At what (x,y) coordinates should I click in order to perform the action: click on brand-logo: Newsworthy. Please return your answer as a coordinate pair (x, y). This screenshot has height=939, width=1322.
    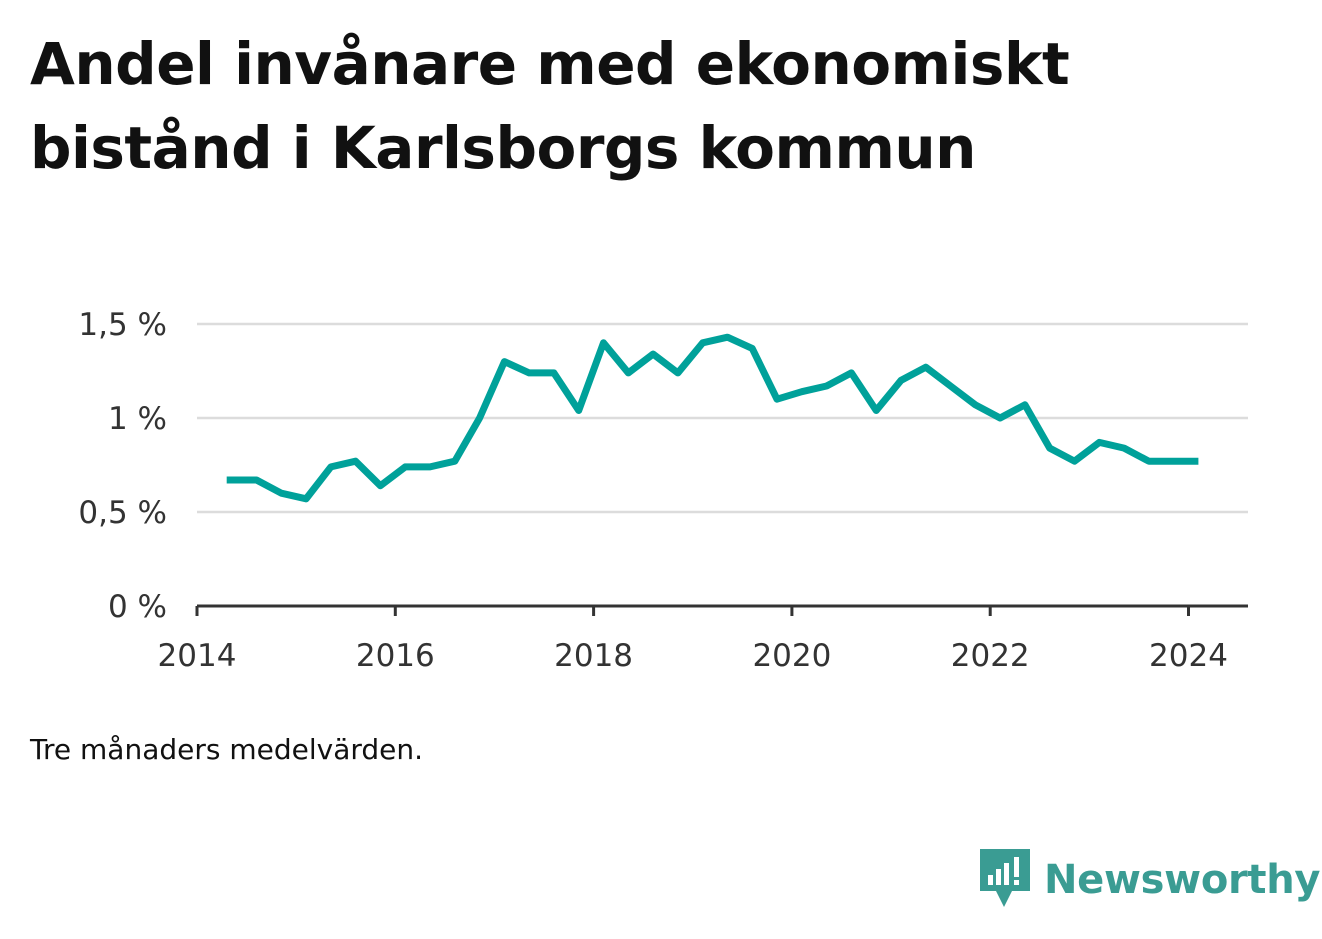
    Looking at the image, I should click on (1150, 880).